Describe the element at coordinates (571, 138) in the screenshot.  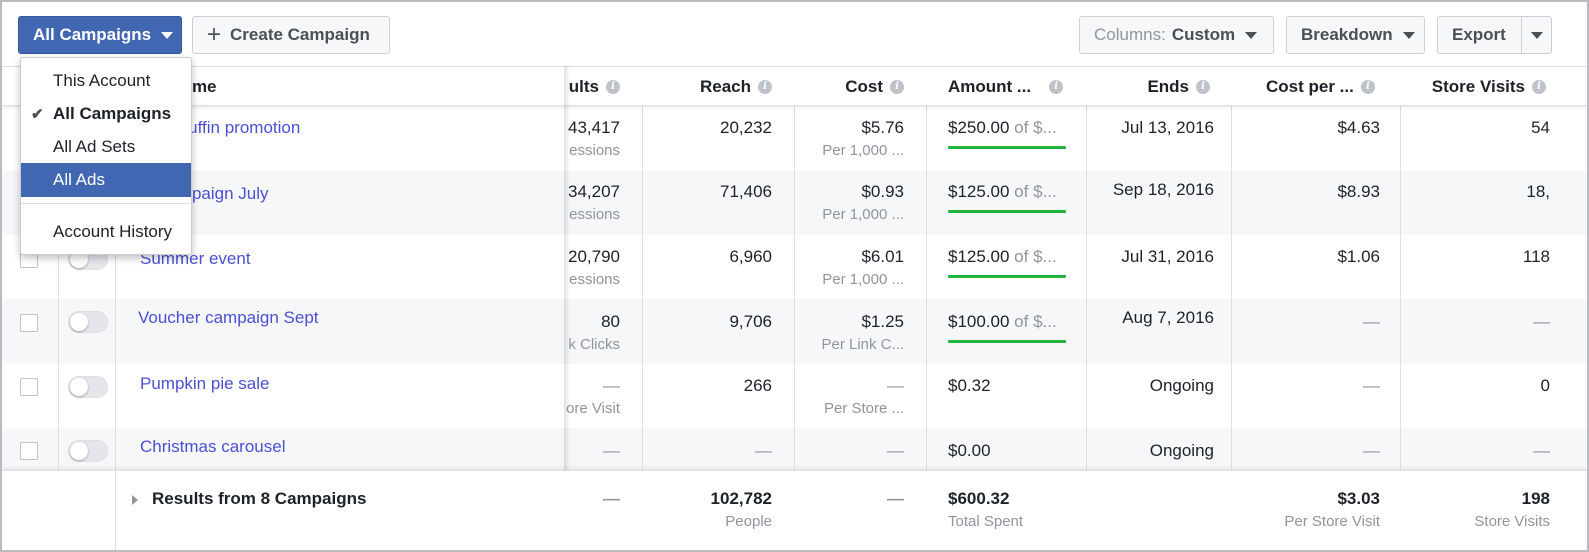
I see `results-cell: 43,417 essions` at that location.